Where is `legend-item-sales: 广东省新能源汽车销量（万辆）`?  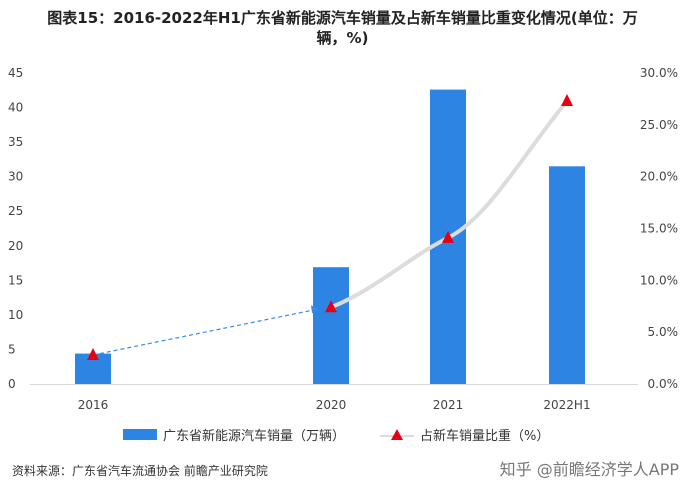
legend-item-sales: 广东省新能源汽车销量（万辆） is located at coordinates (234, 434).